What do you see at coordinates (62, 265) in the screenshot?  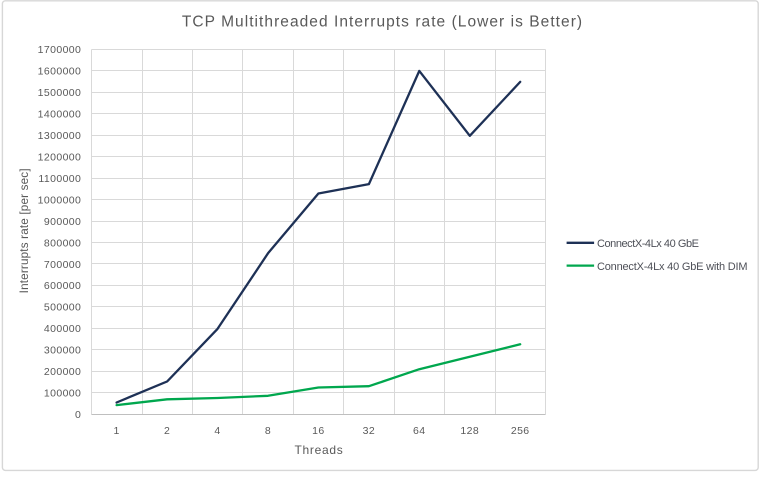 I see `svg-text: 700000` at bounding box center [62, 265].